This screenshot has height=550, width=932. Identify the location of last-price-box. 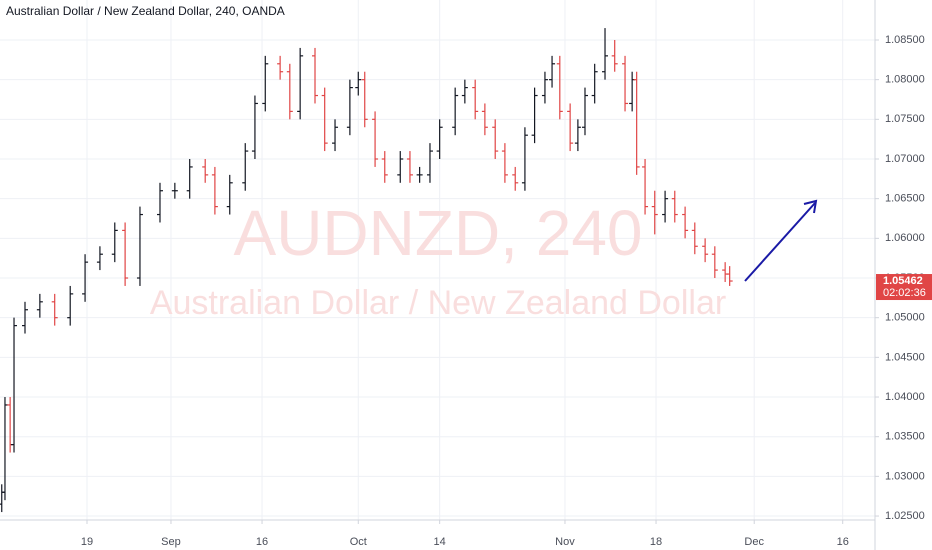
(904, 287).